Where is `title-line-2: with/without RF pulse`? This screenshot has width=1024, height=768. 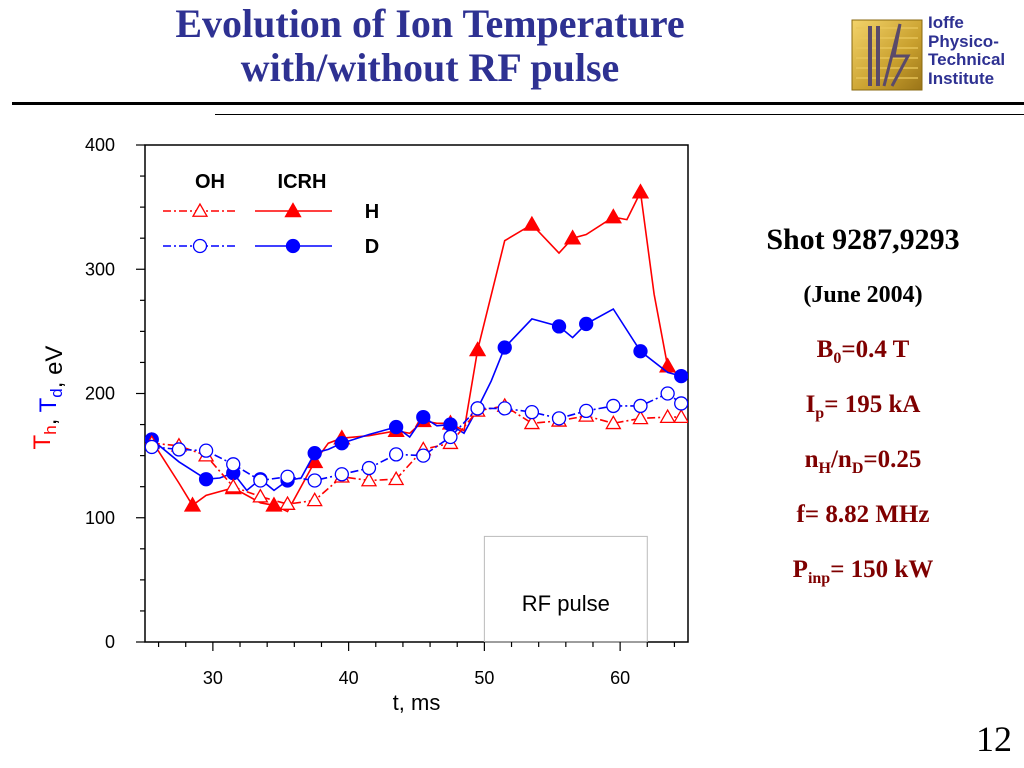 title-line-2: with/without RF pulse is located at coordinates (430, 67).